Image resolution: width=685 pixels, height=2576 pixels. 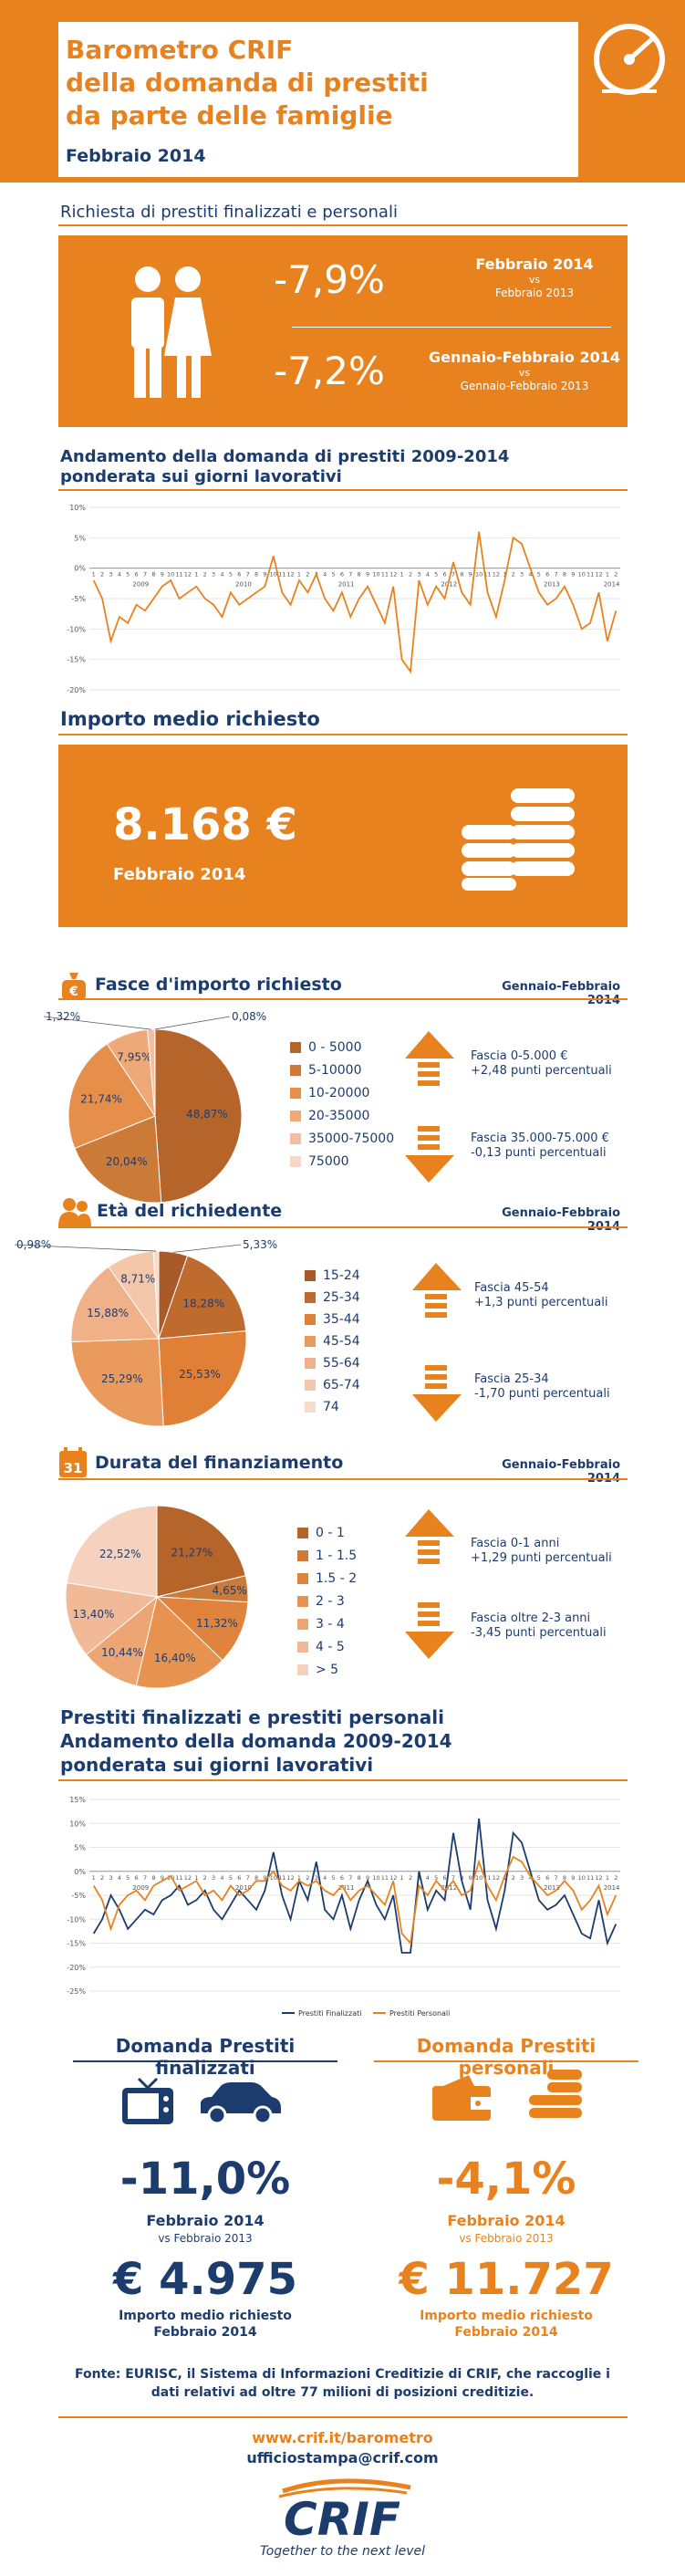 What do you see at coordinates (76, 1968) in the screenshot?
I see `y-tick-label: -20%` at bounding box center [76, 1968].